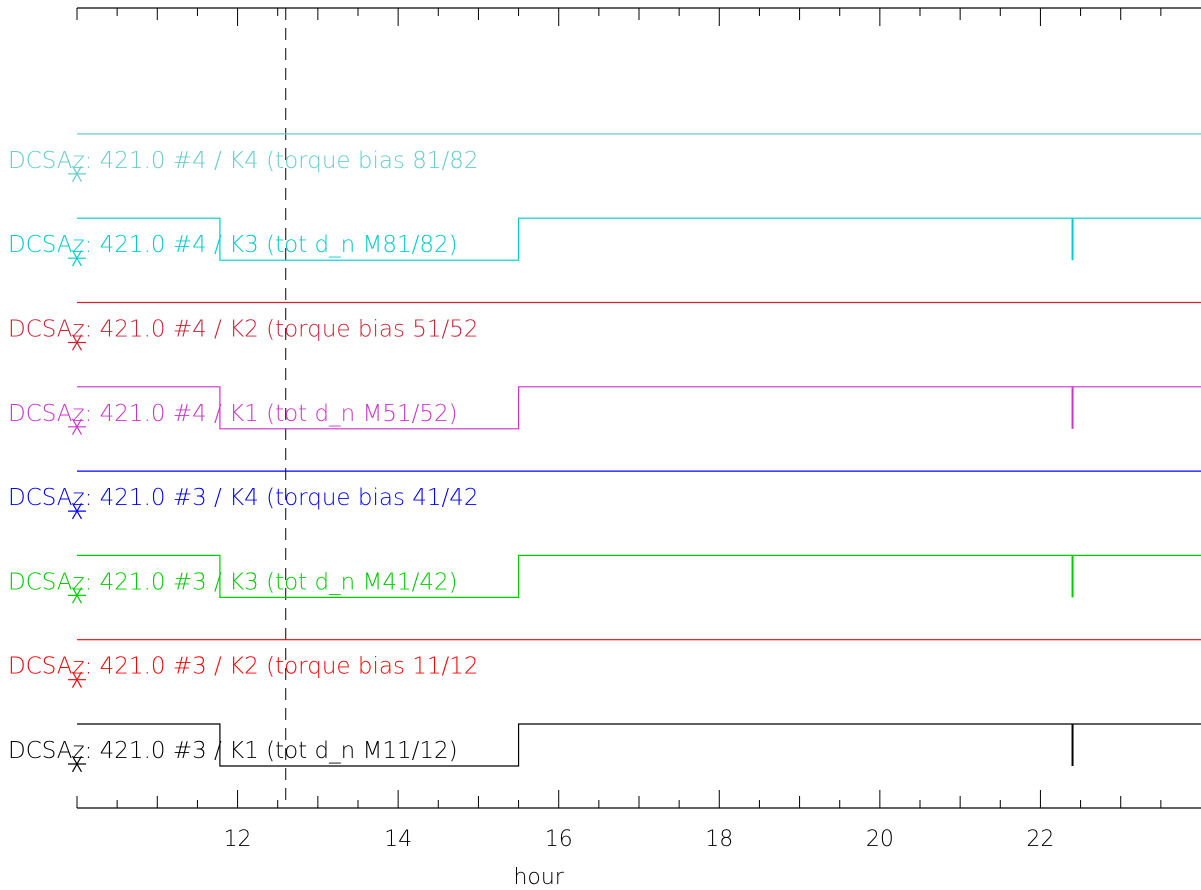 The width and height of the screenshot is (1201, 890). I want to click on x-tick-label: 14, so click(398, 839).